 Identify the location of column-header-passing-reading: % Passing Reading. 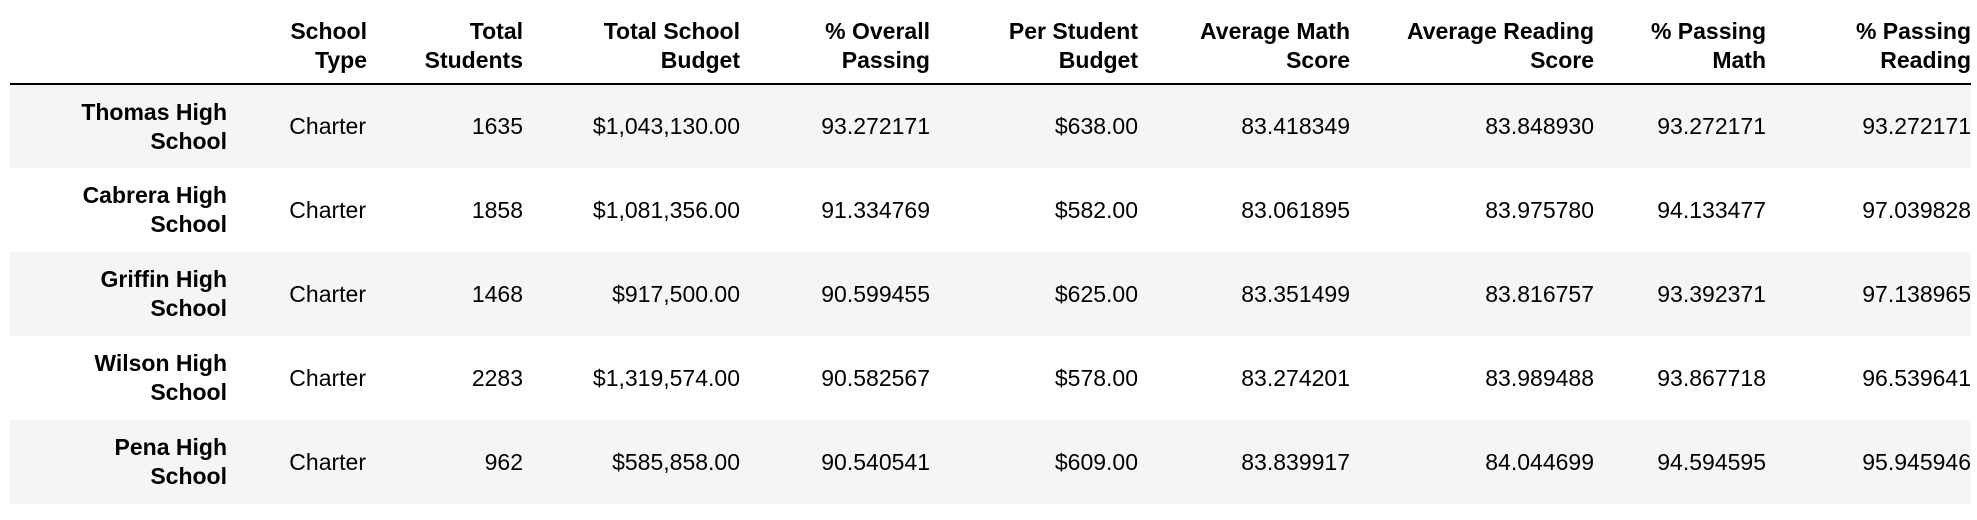
(1868, 45).